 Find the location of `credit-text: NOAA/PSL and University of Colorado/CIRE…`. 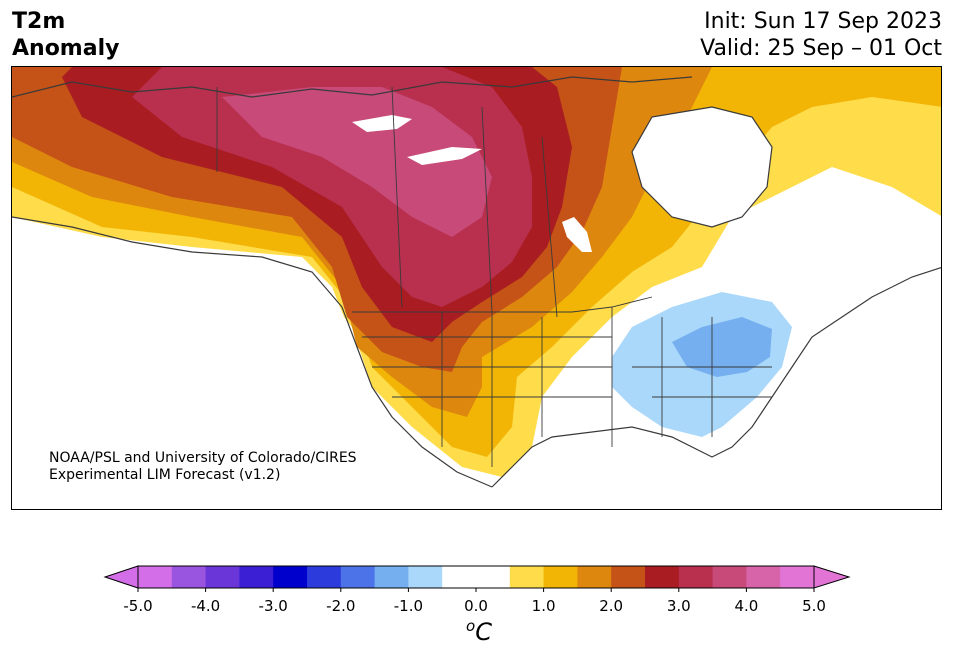

credit-text: NOAA/PSL and University of Colorado/CIRE… is located at coordinates (203, 467).